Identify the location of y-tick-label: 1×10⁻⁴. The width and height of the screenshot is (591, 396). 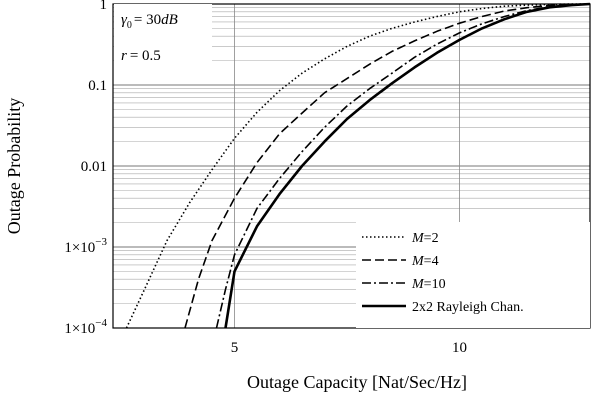
(85, 327).